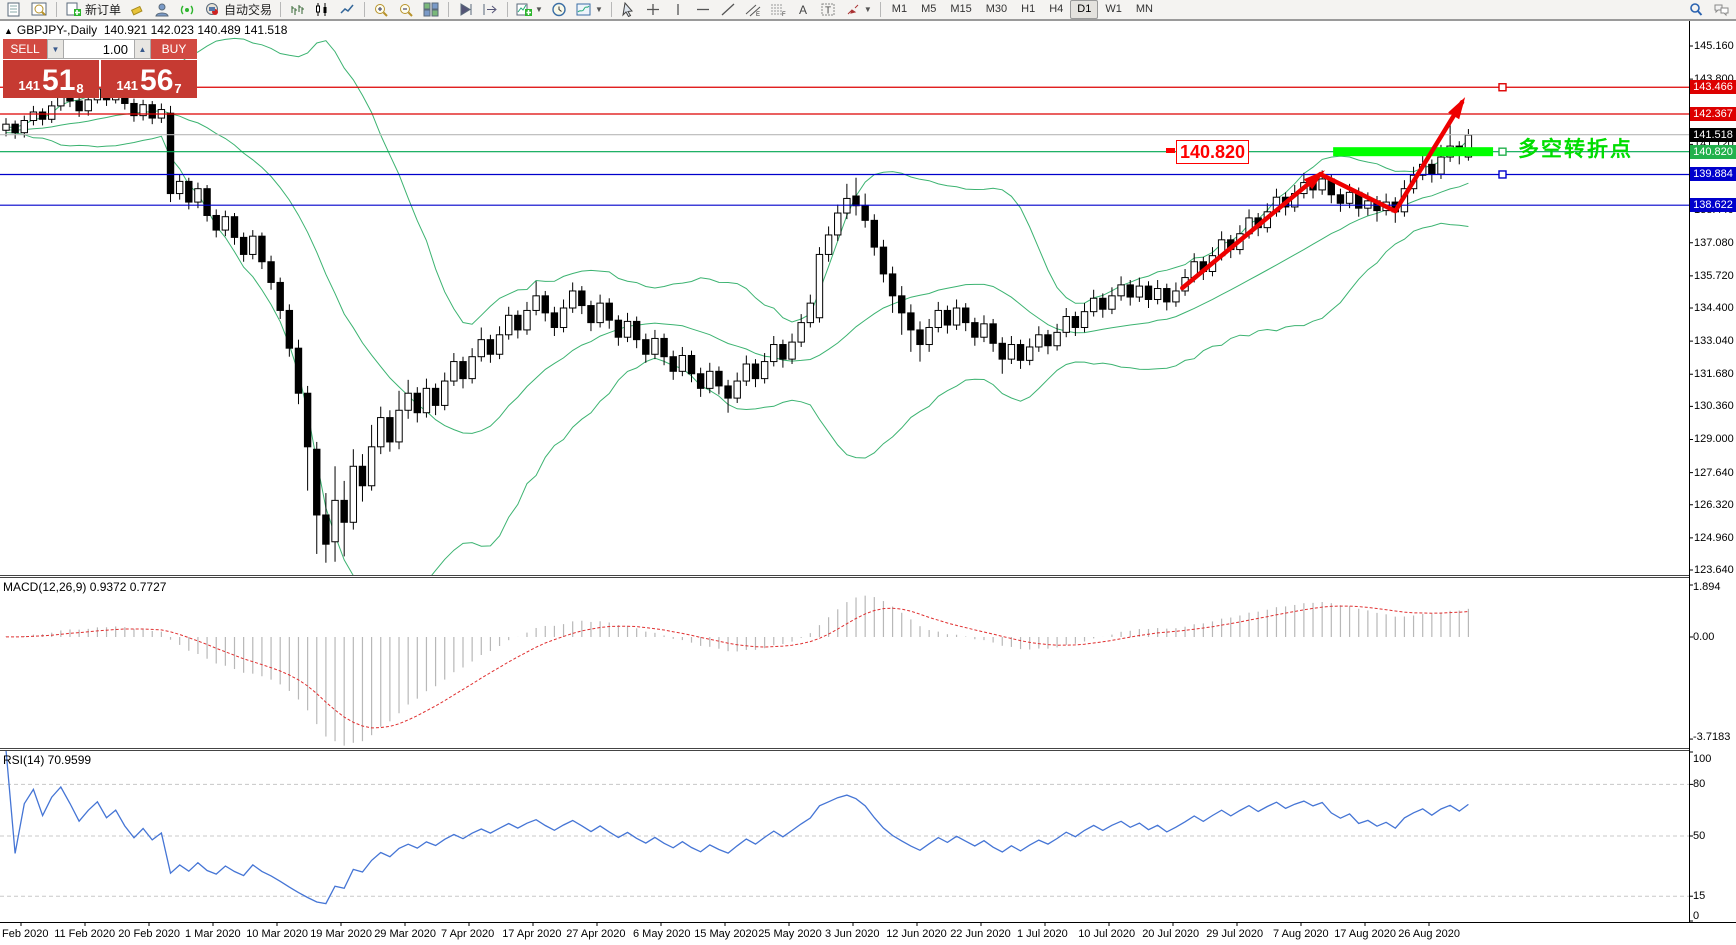 This screenshot has width=1736, height=945. Describe the element at coordinates (559, 10) in the screenshot. I see `periods-icon` at that location.